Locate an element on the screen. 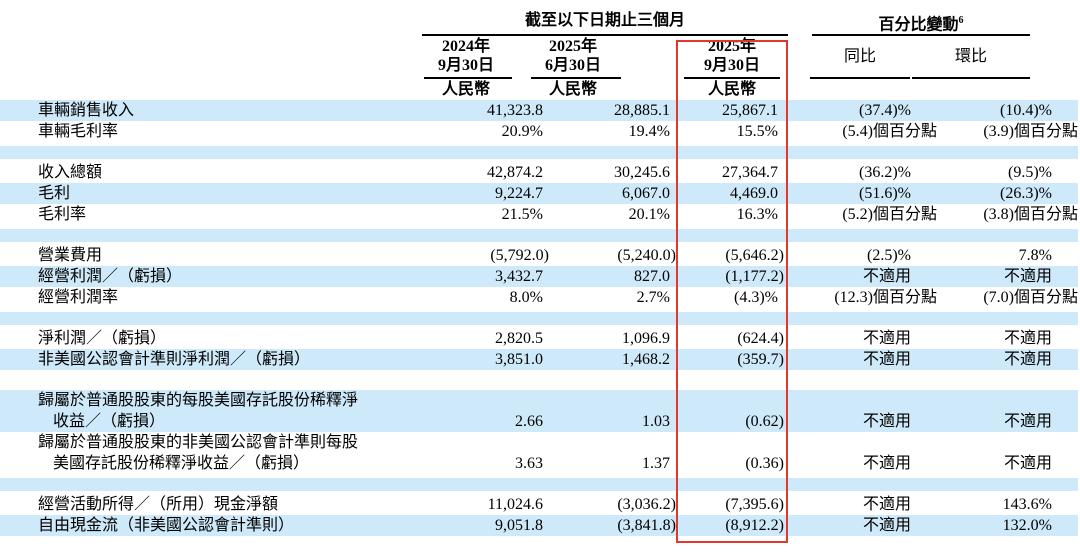 The image size is (1080, 552). value-2025-09-30: 25,867.1 is located at coordinates (750, 110).